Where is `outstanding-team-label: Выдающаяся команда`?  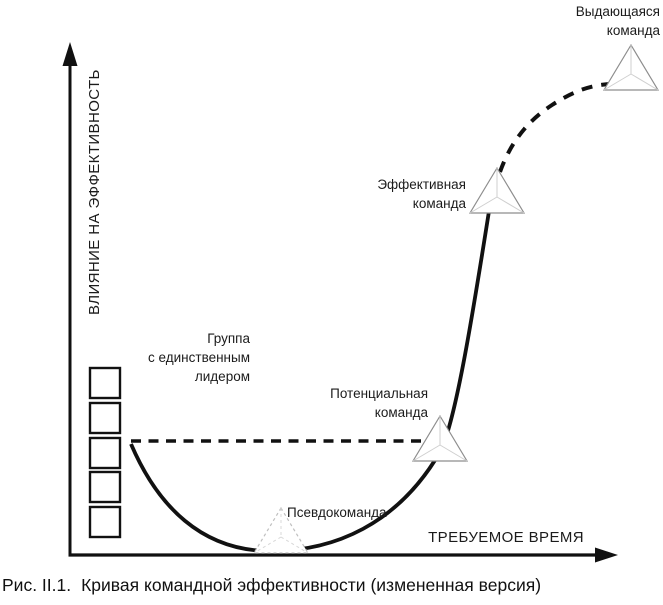
outstanding-team-label: Выдающаяся команда is located at coordinates (617, 21).